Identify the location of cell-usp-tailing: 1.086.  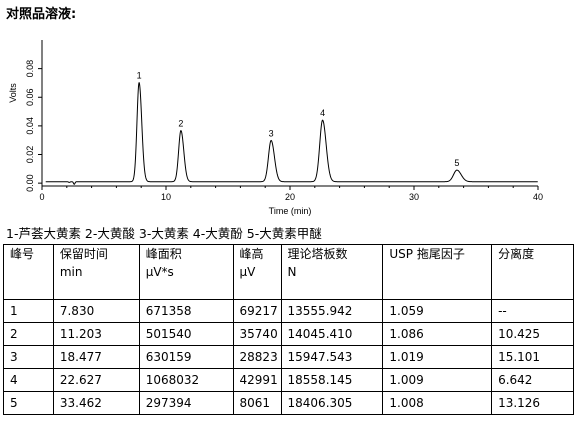
(437, 334).